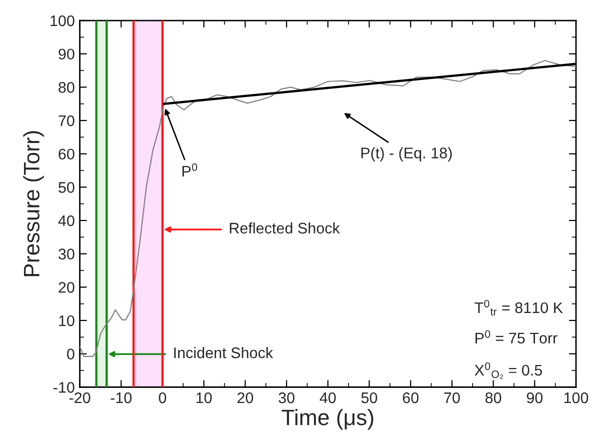 The width and height of the screenshot is (600, 446). I want to click on x-tick-label: 100, so click(576, 398).